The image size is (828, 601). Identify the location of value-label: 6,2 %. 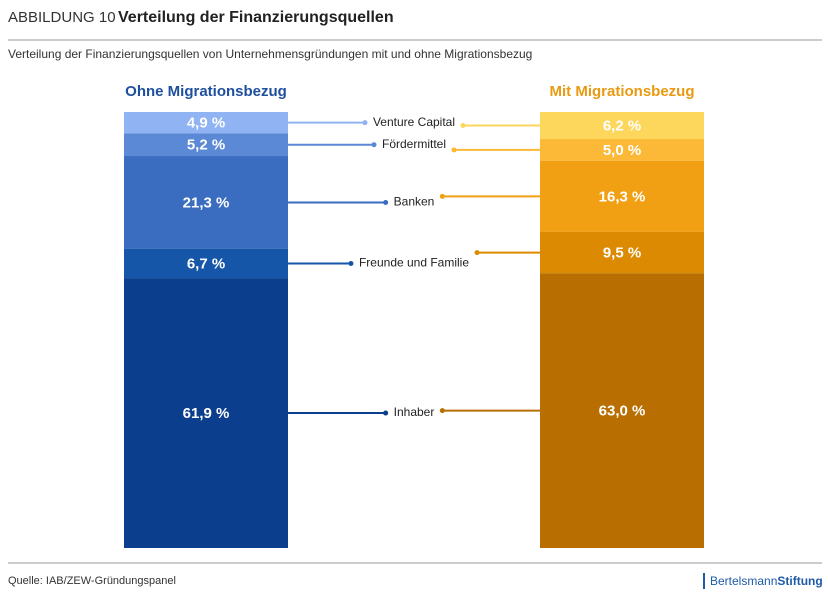
(622, 125).